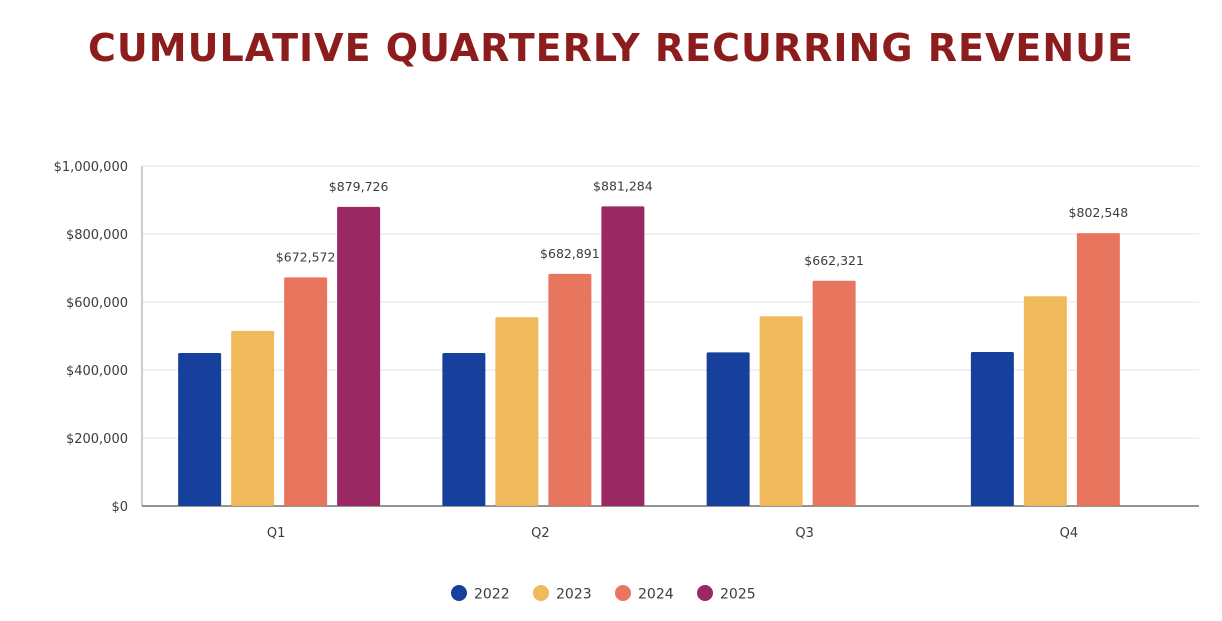 This screenshot has width=1222, height=621. Describe the element at coordinates (306, 256) in the screenshot. I see `data-label: $672,572` at that location.